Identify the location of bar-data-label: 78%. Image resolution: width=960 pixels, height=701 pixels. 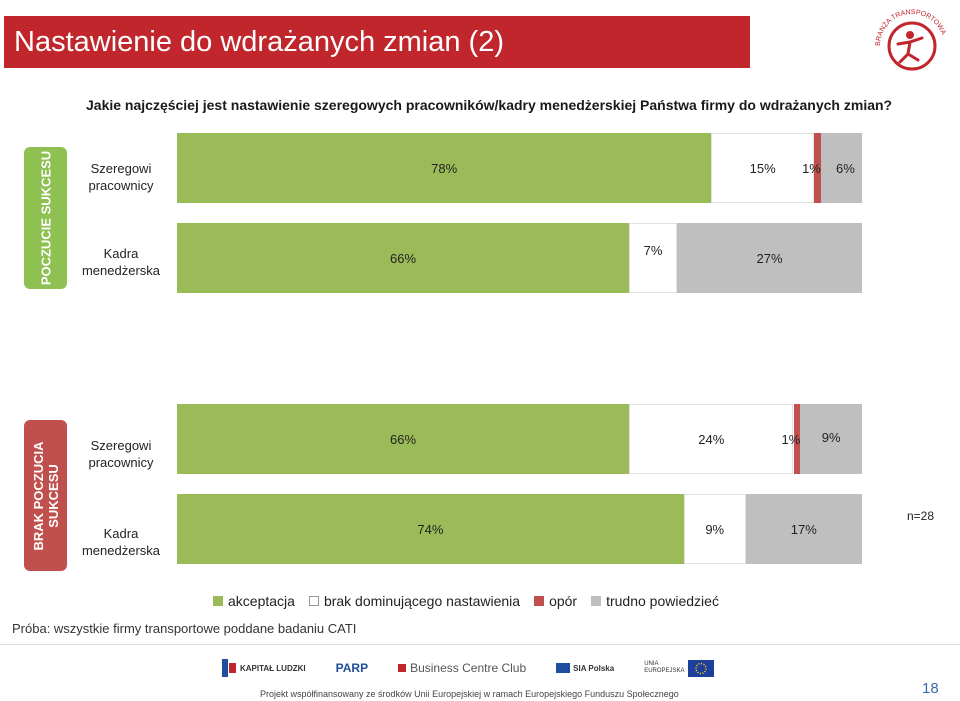
(444, 168).